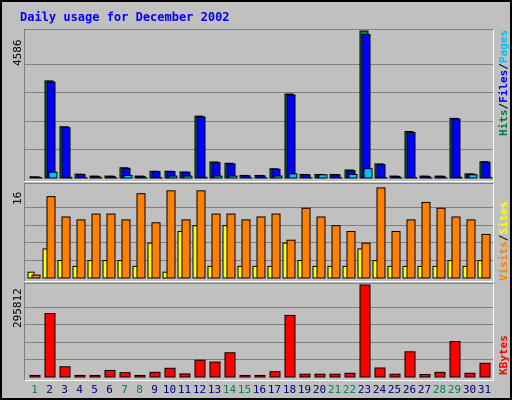  I want to click on x-tick-label: 16, so click(259, 389).